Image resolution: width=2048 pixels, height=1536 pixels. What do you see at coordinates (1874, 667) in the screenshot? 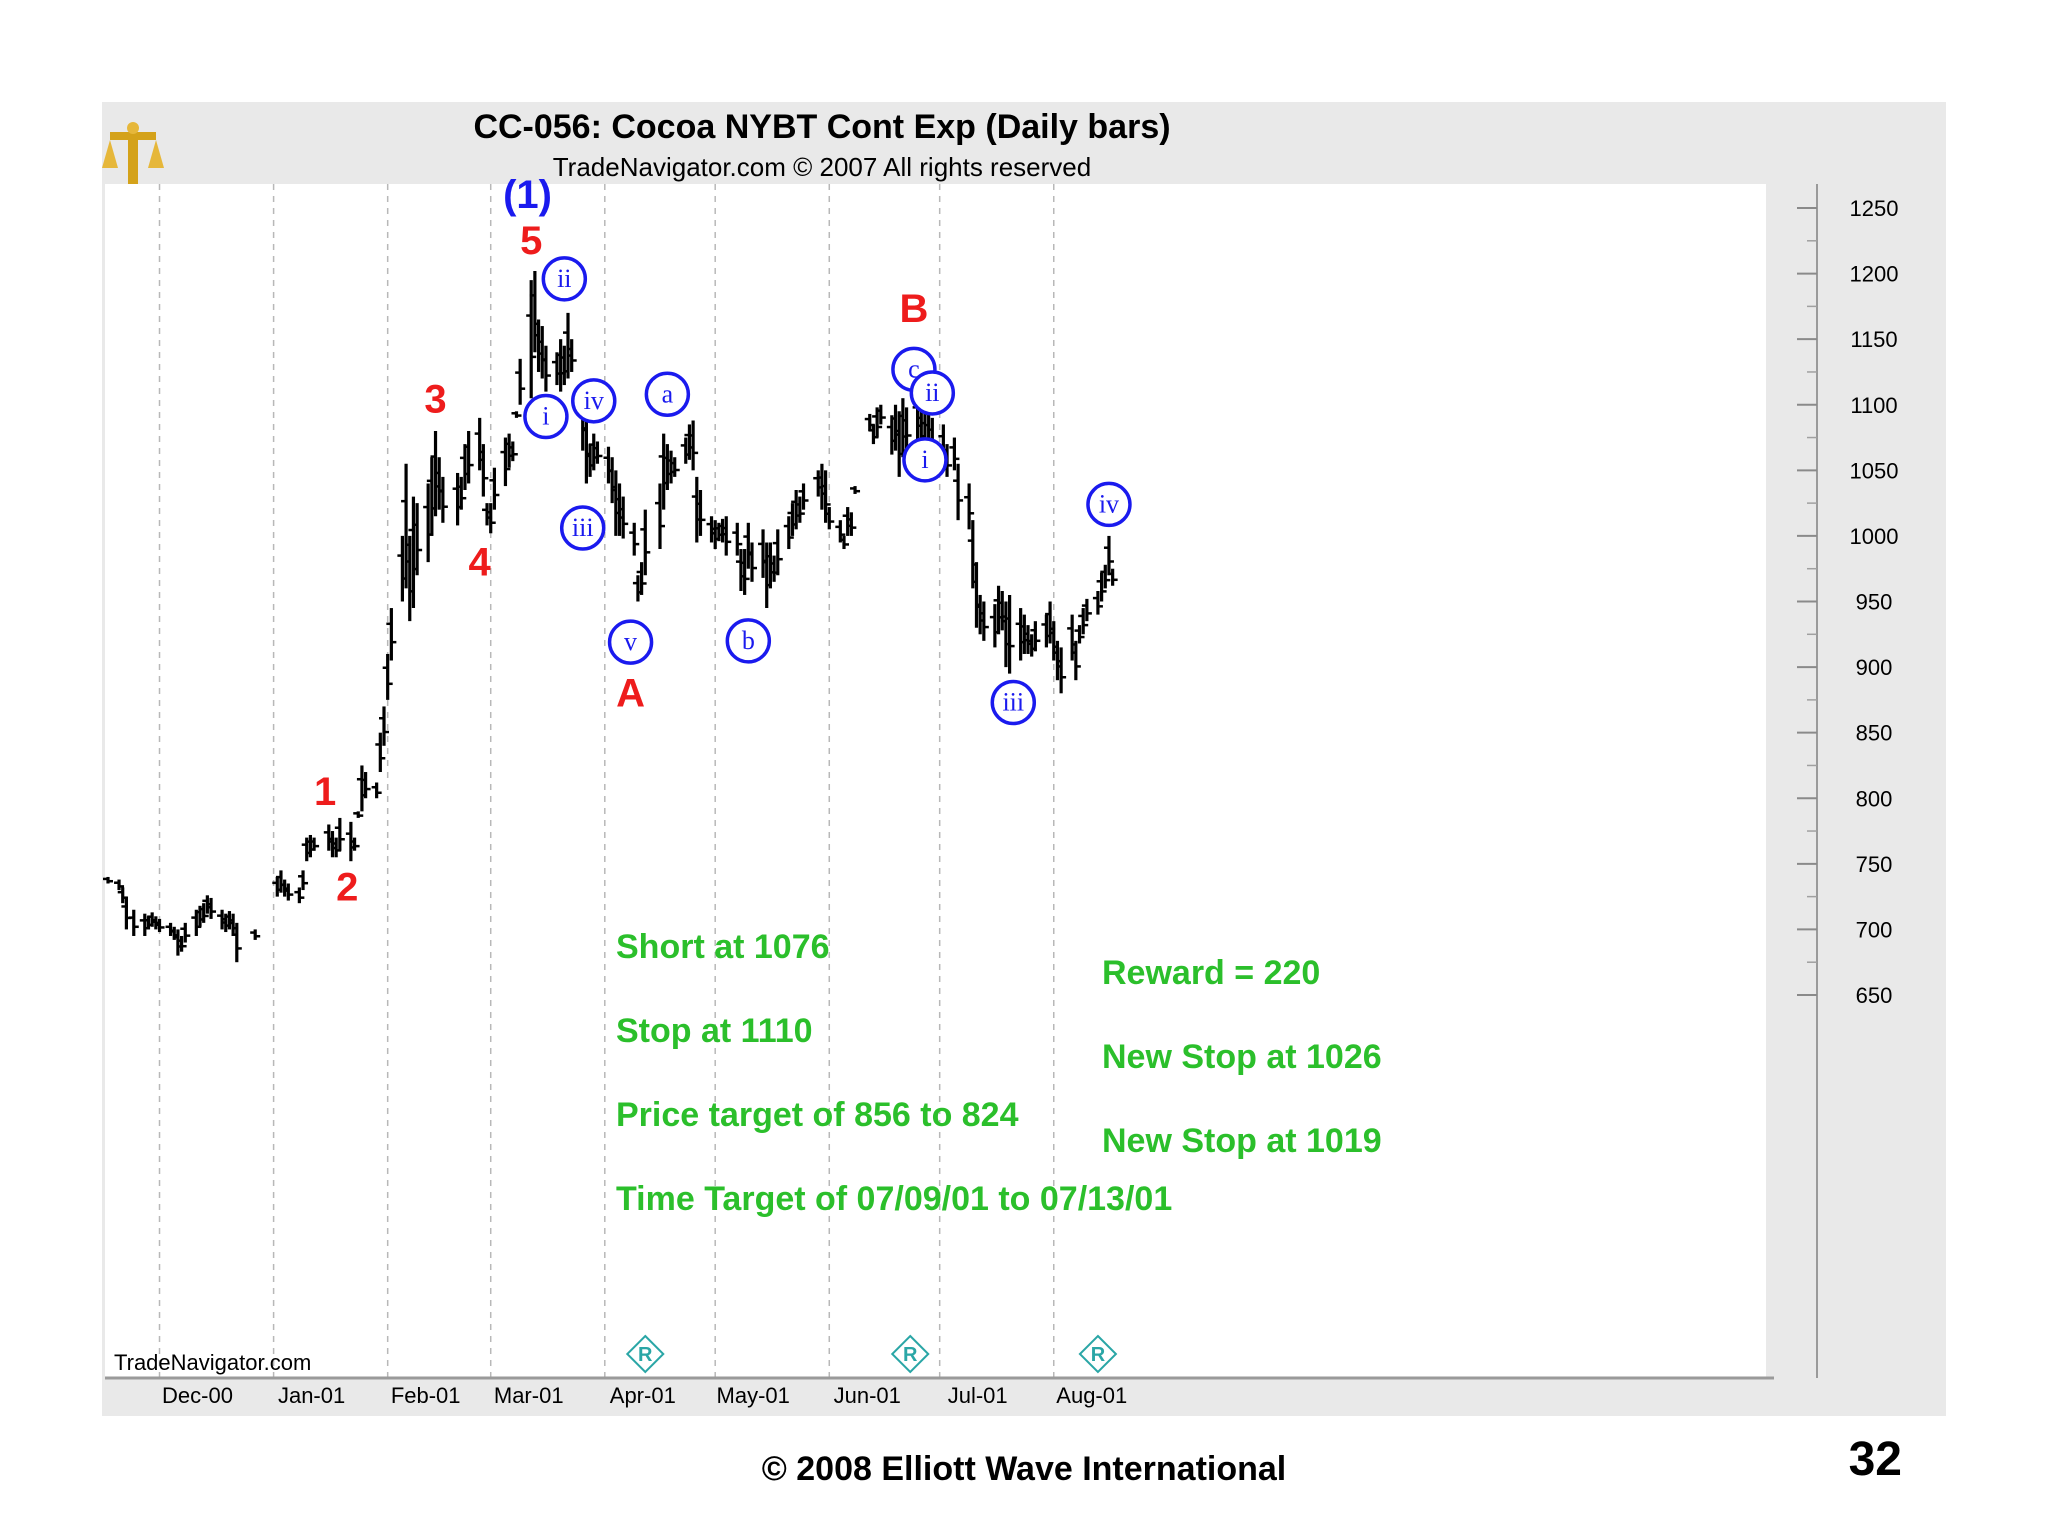
I see `y-tick-label: 900` at bounding box center [1874, 667].